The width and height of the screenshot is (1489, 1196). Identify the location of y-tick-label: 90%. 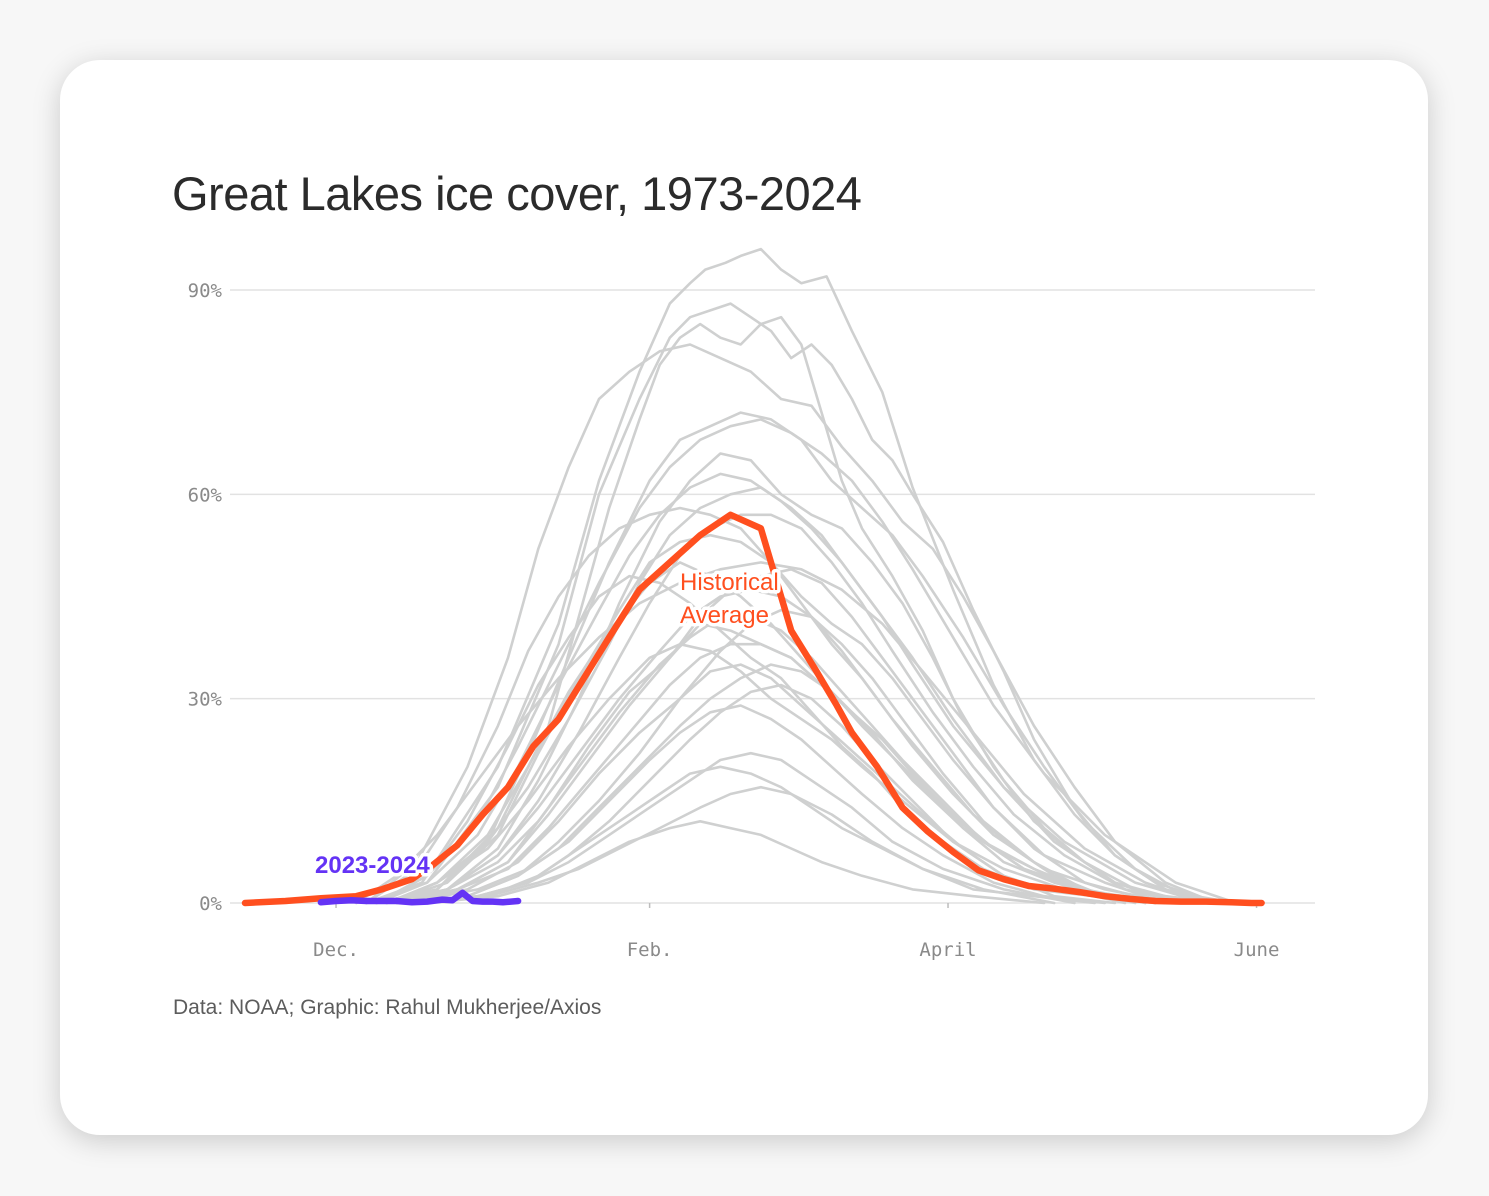
(205, 291).